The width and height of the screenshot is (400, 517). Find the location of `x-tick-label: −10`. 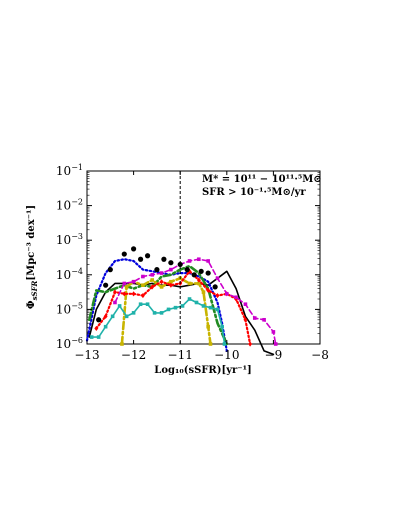

x-tick-label: −10 is located at coordinates (226, 355).